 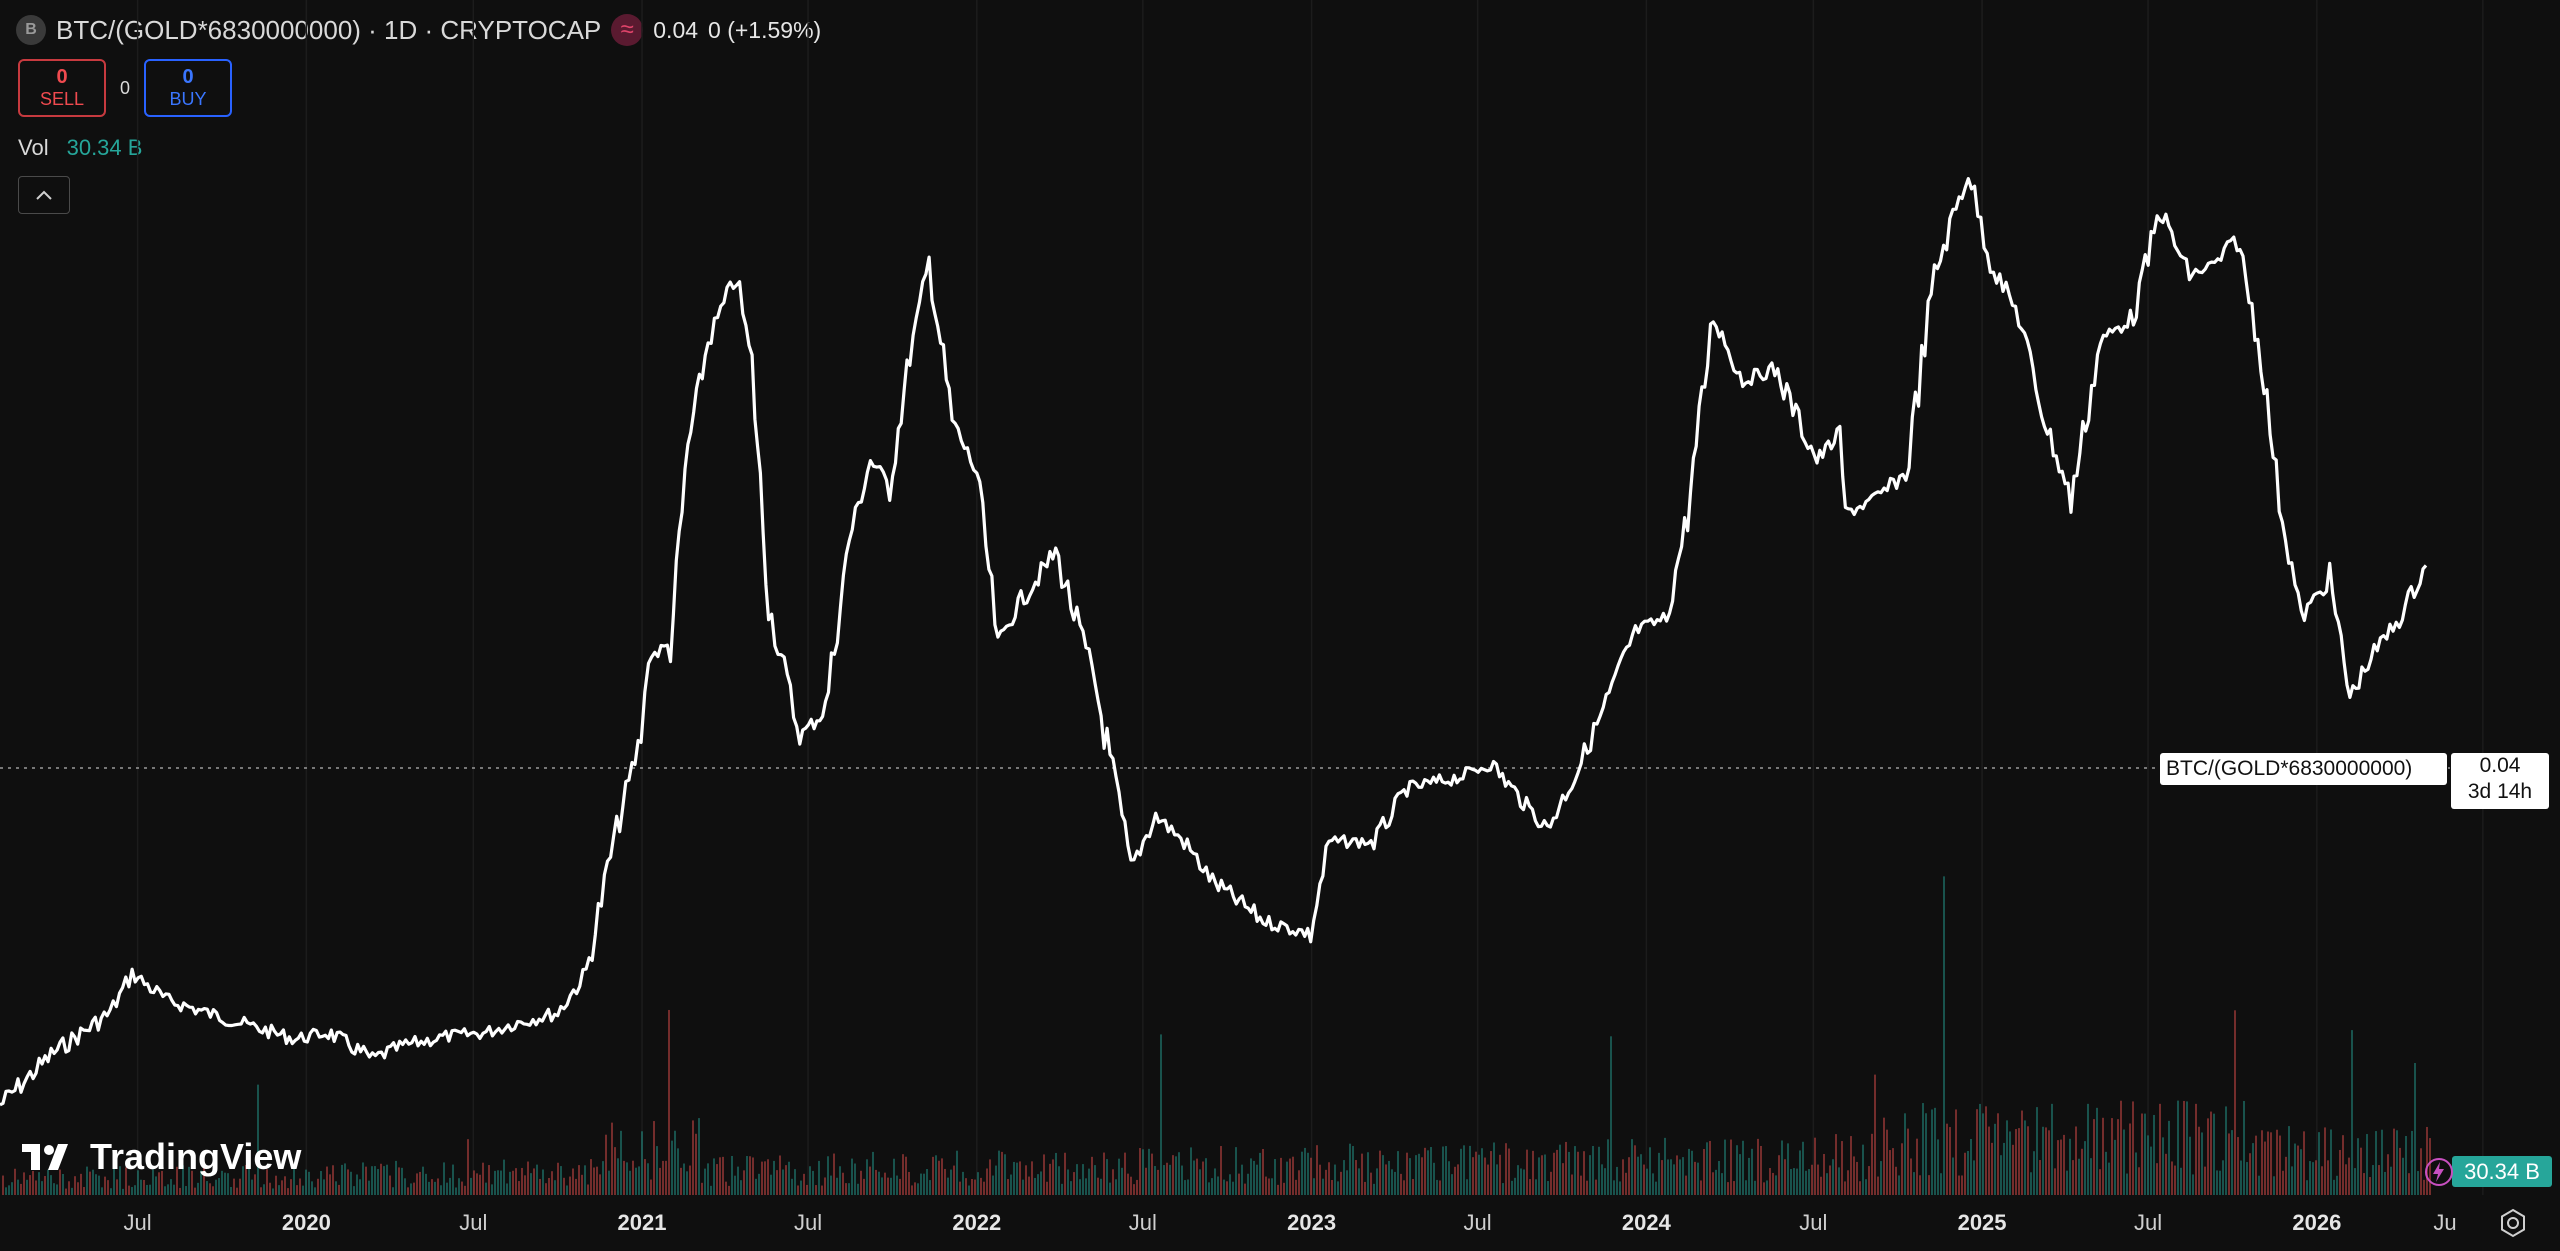 I want to click on x-tick-label: Ju, so click(x=2445, y=1222).